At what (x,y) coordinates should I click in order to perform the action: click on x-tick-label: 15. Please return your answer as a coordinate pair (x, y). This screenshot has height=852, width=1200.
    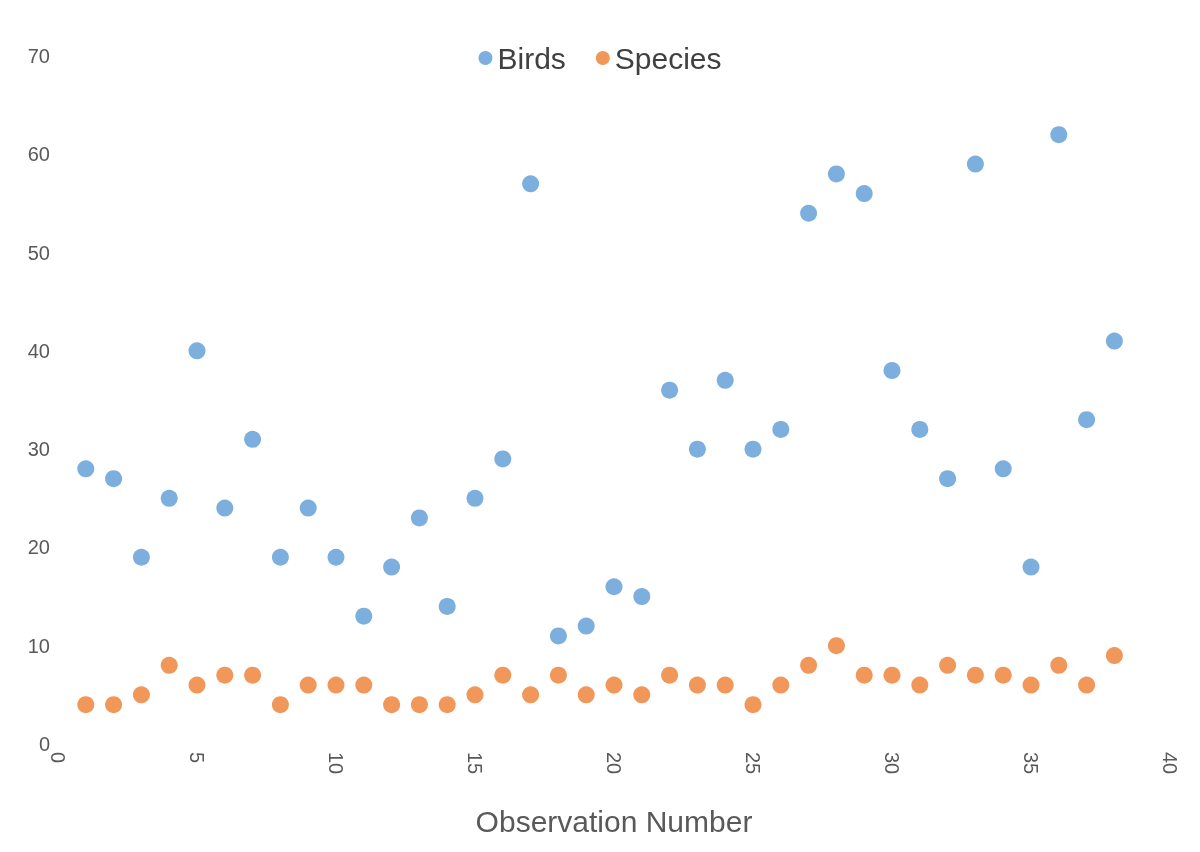
    Looking at the image, I should click on (475, 763).